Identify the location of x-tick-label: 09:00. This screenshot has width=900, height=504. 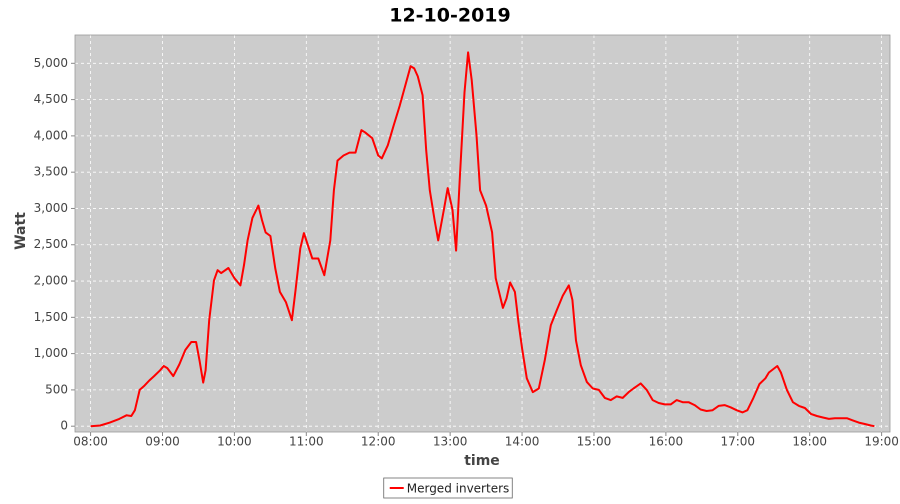
(162, 442).